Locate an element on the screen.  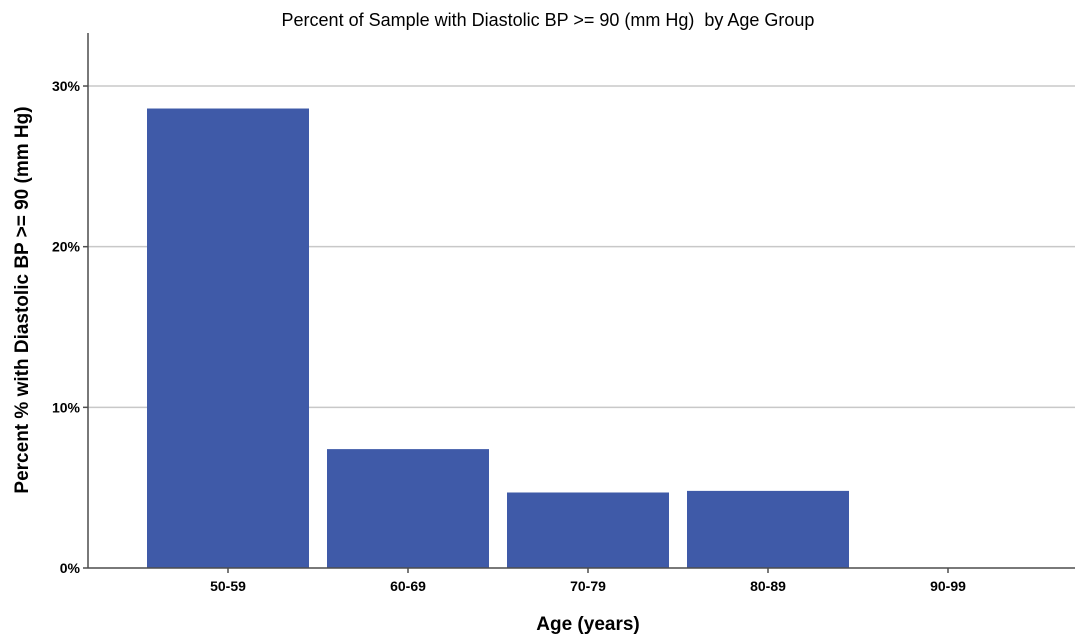
x-tick-label: 90-99 is located at coordinates (948, 586).